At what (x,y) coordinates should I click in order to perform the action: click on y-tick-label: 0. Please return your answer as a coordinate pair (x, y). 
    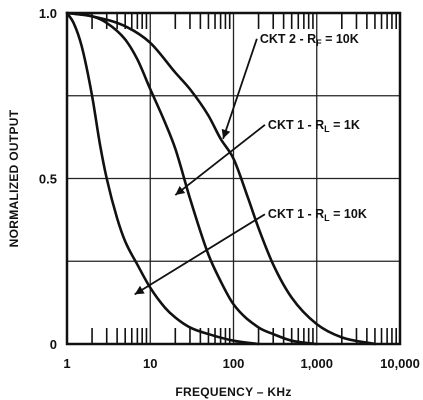
    Looking at the image, I should click on (53, 344).